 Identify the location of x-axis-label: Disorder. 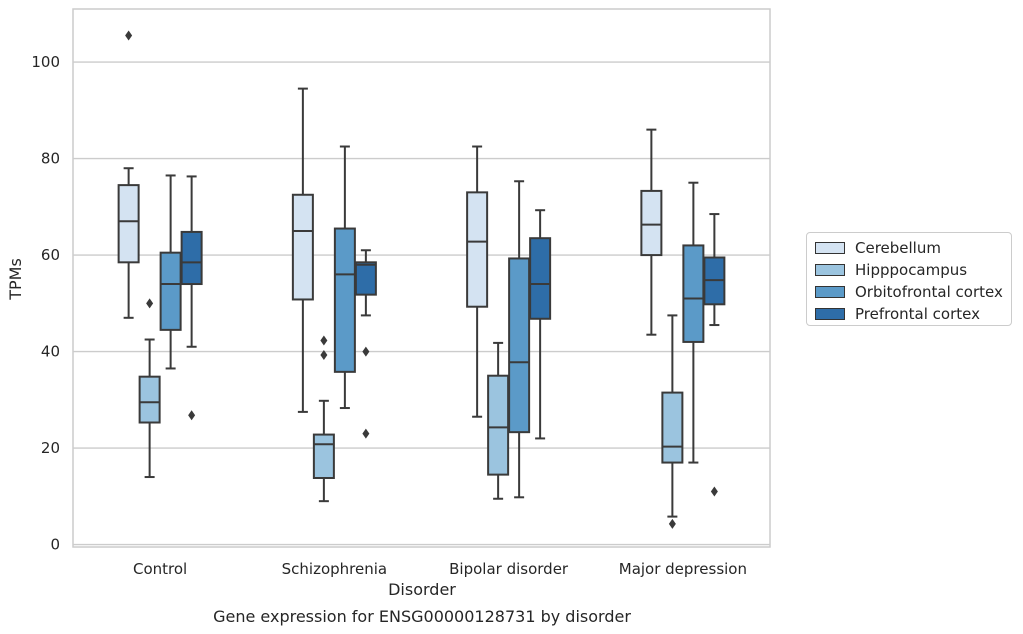
(422, 589).